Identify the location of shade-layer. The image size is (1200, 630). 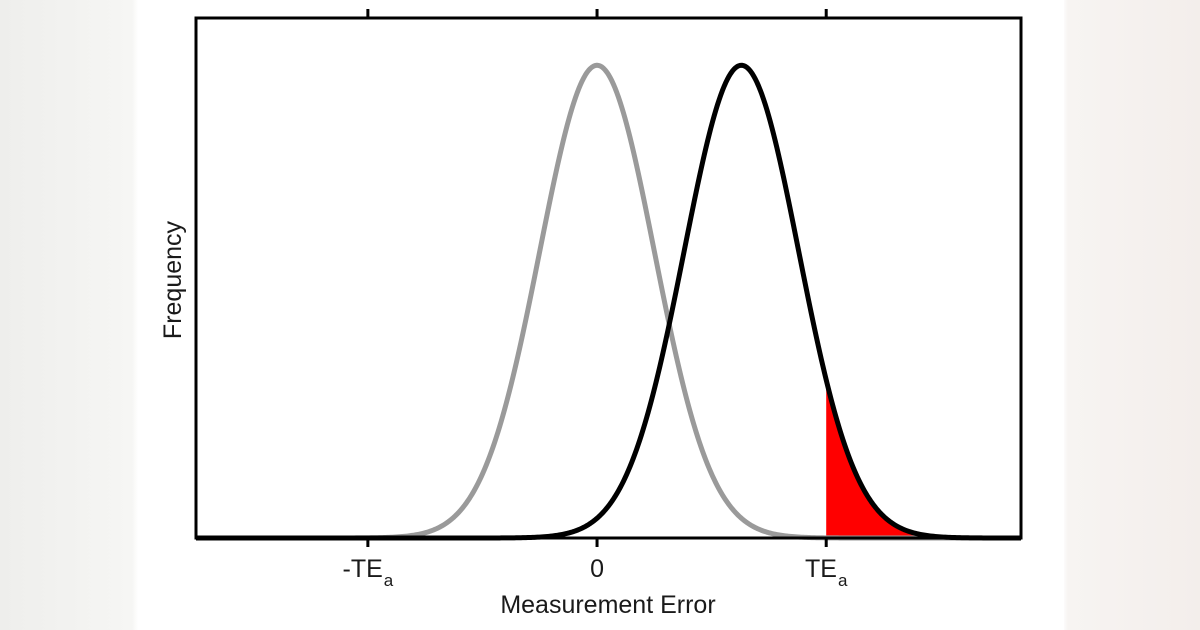
(923, 458).